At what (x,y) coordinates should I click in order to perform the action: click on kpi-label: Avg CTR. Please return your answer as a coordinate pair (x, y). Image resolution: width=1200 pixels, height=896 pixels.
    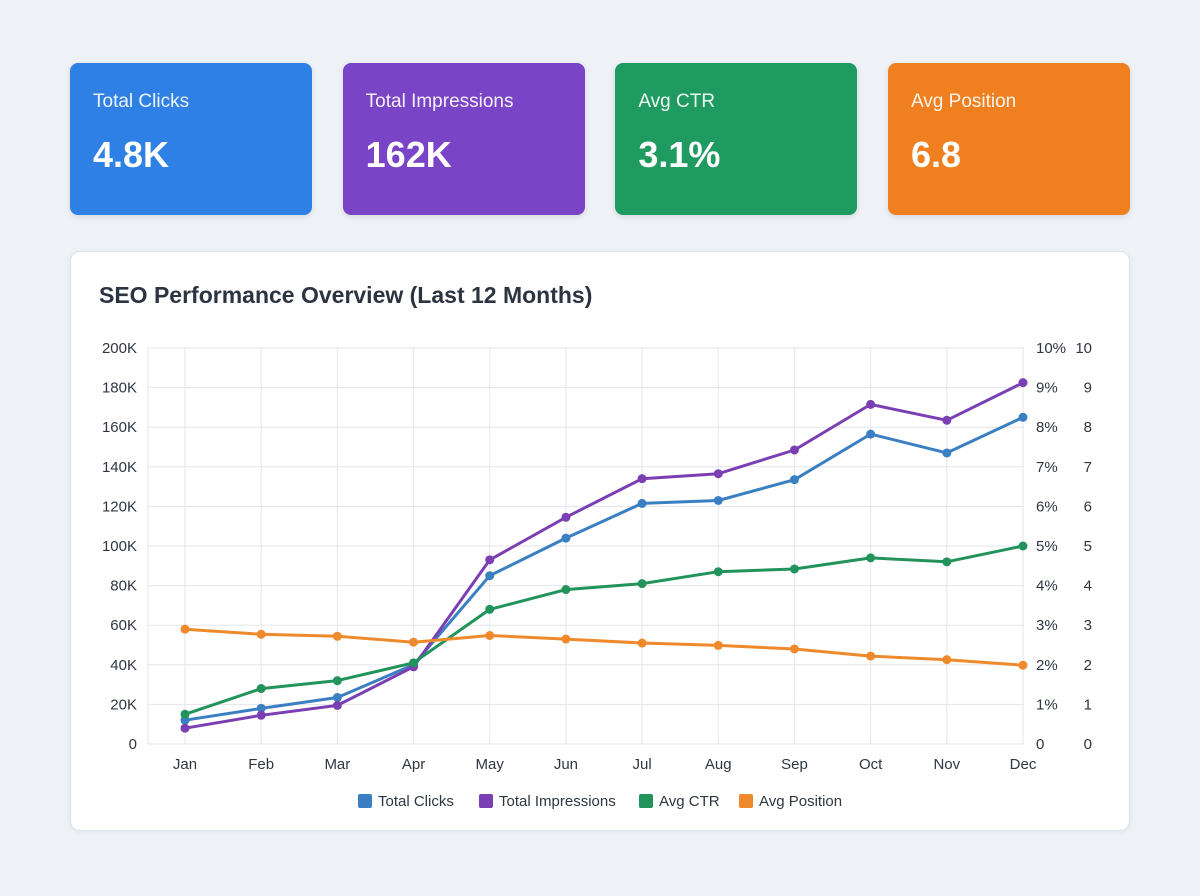
    Looking at the image, I should click on (677, 101).